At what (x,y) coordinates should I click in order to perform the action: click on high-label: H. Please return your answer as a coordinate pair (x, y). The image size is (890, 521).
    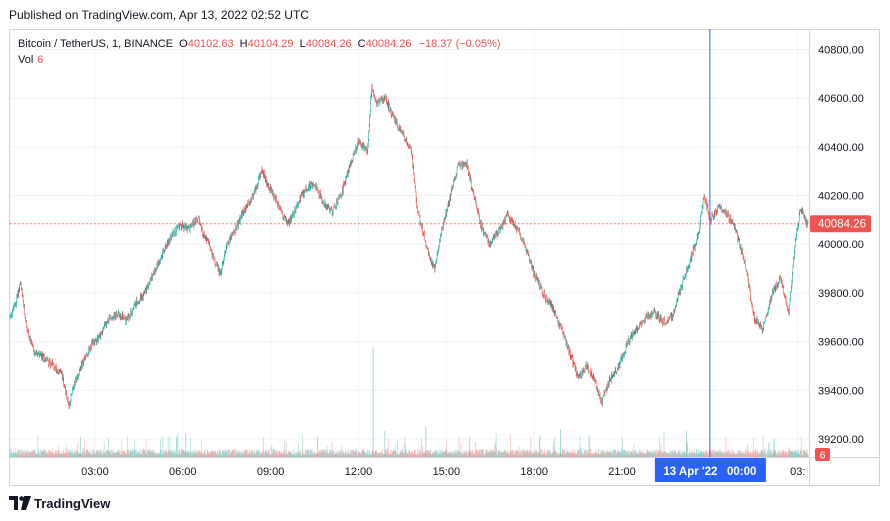
    Looking at the image, I should click on (243, 44).